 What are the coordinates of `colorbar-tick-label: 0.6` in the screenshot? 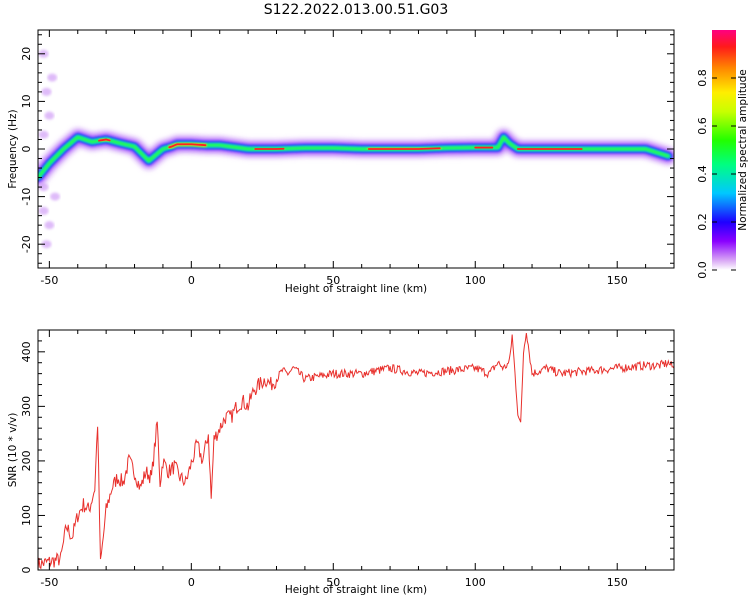 It's located at (702, 126).